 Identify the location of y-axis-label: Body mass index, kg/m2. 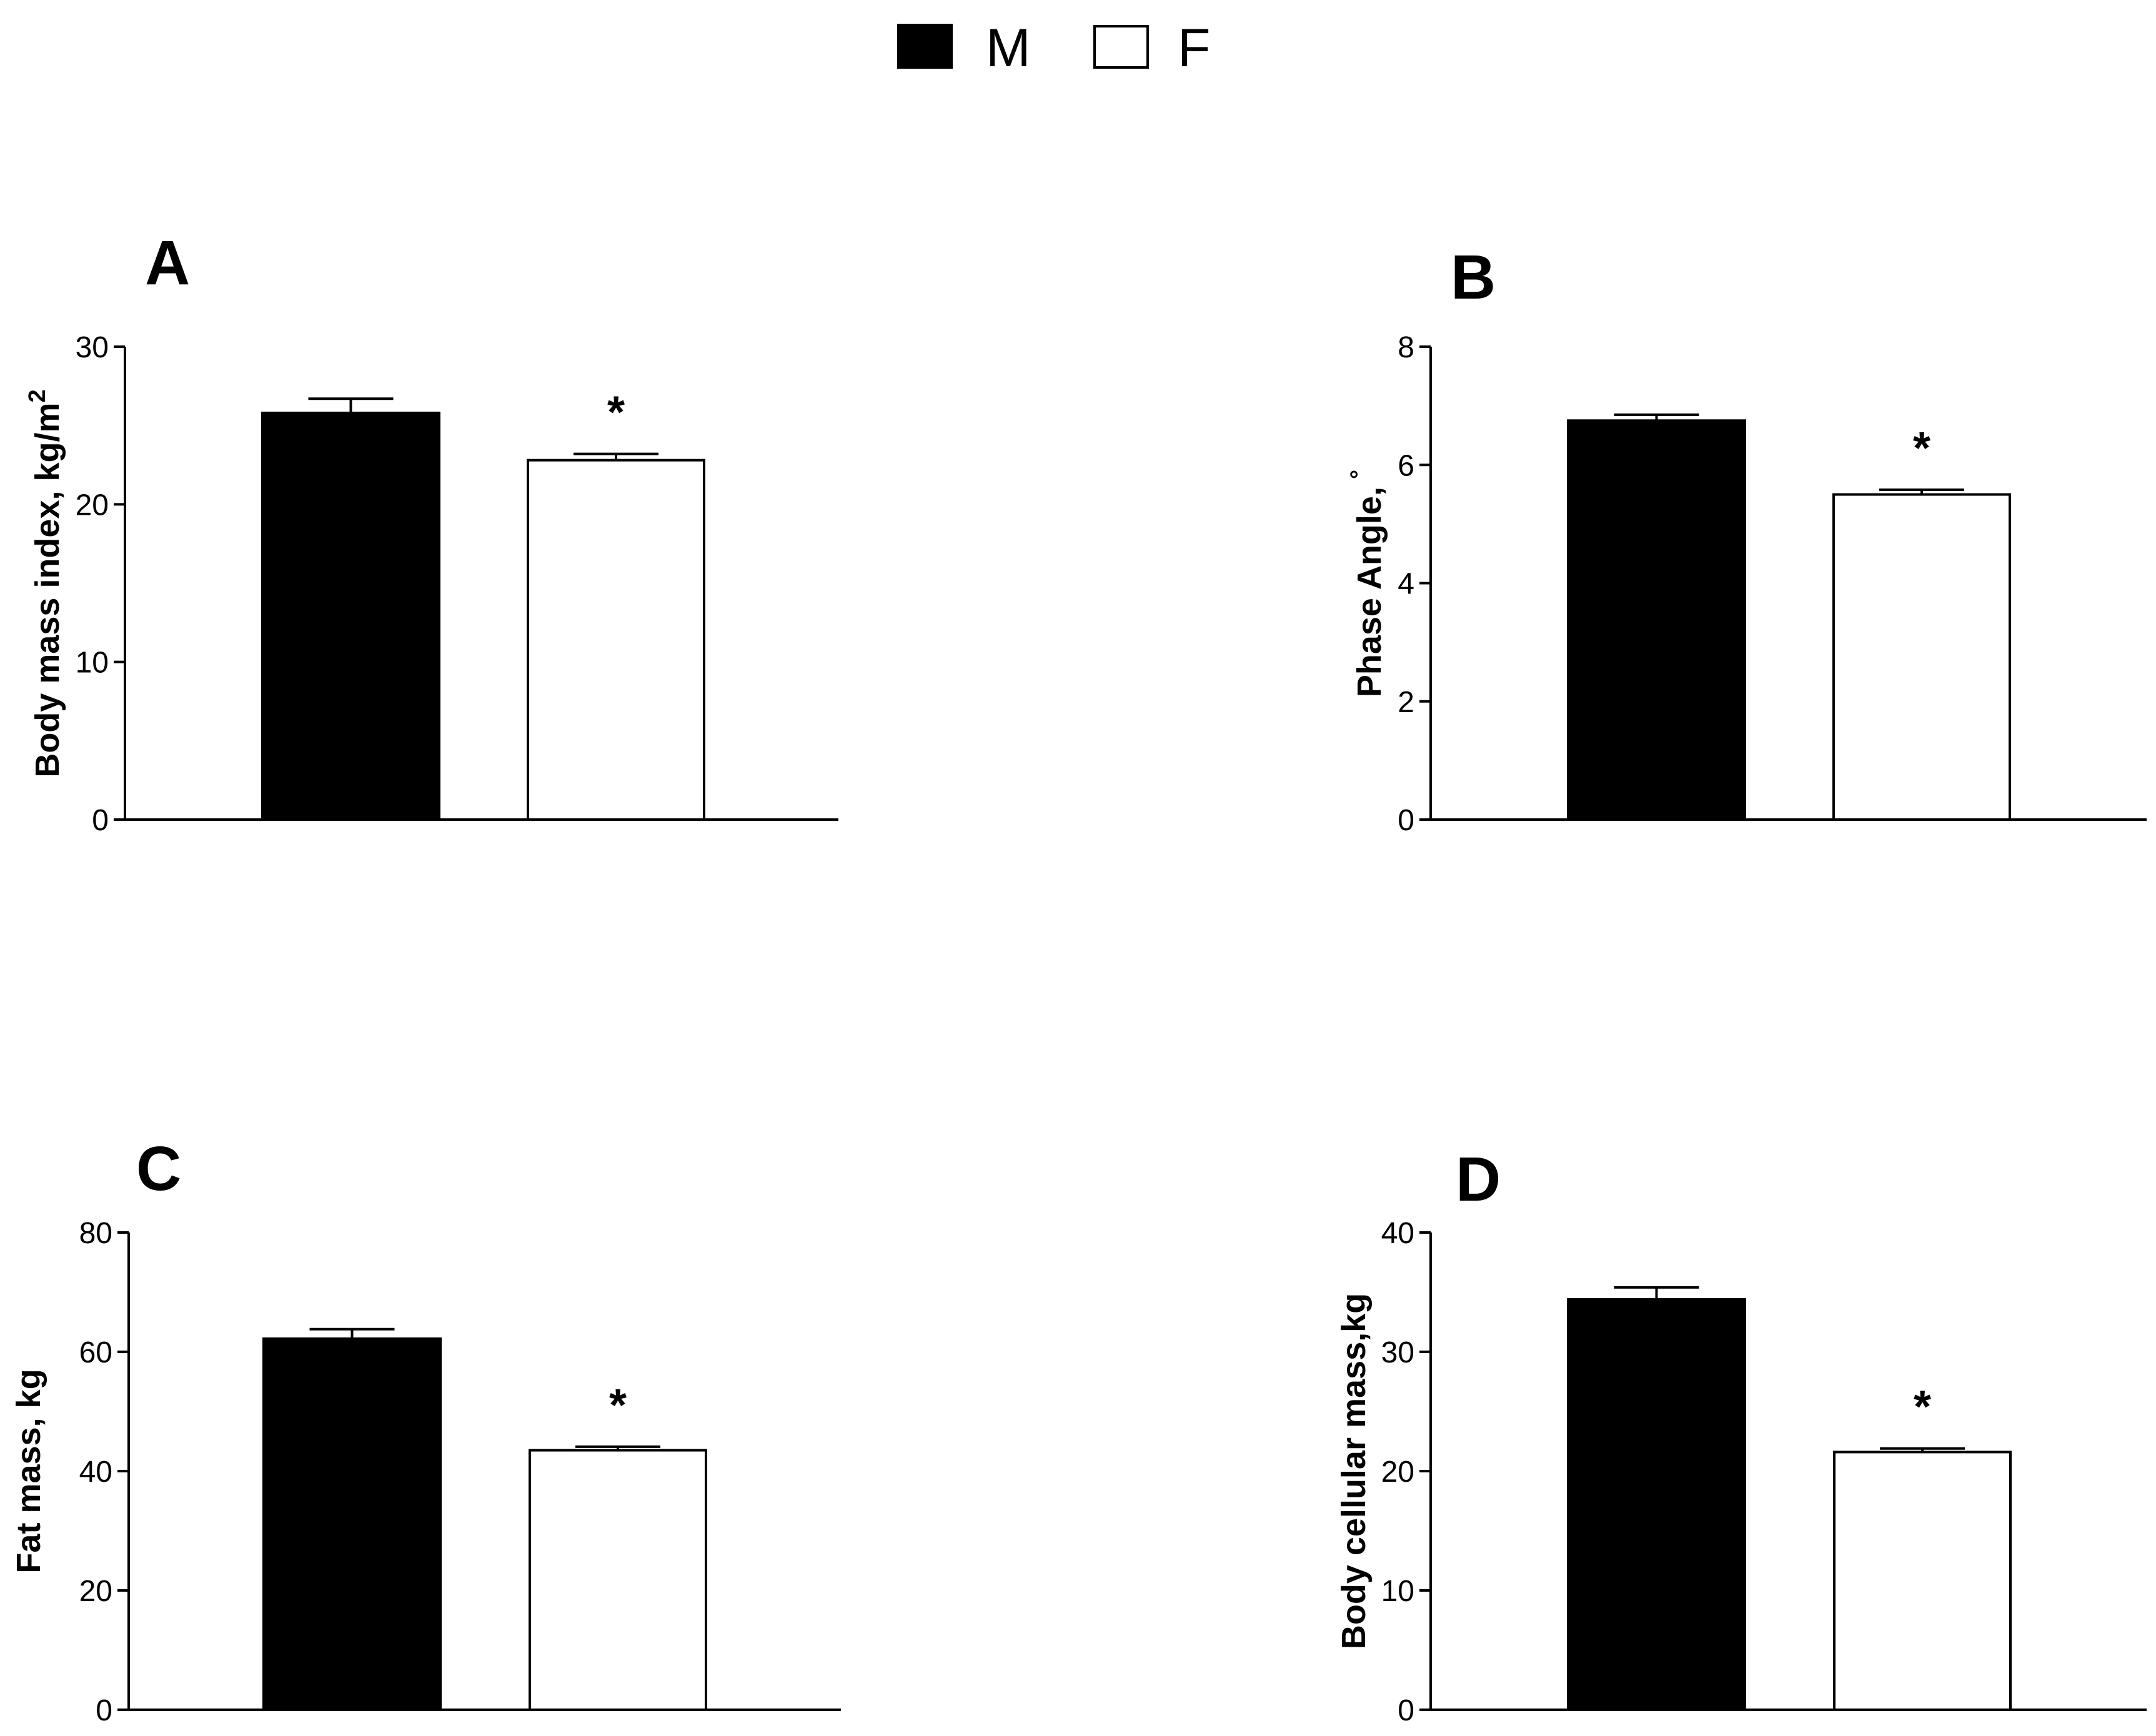
(45, 583).